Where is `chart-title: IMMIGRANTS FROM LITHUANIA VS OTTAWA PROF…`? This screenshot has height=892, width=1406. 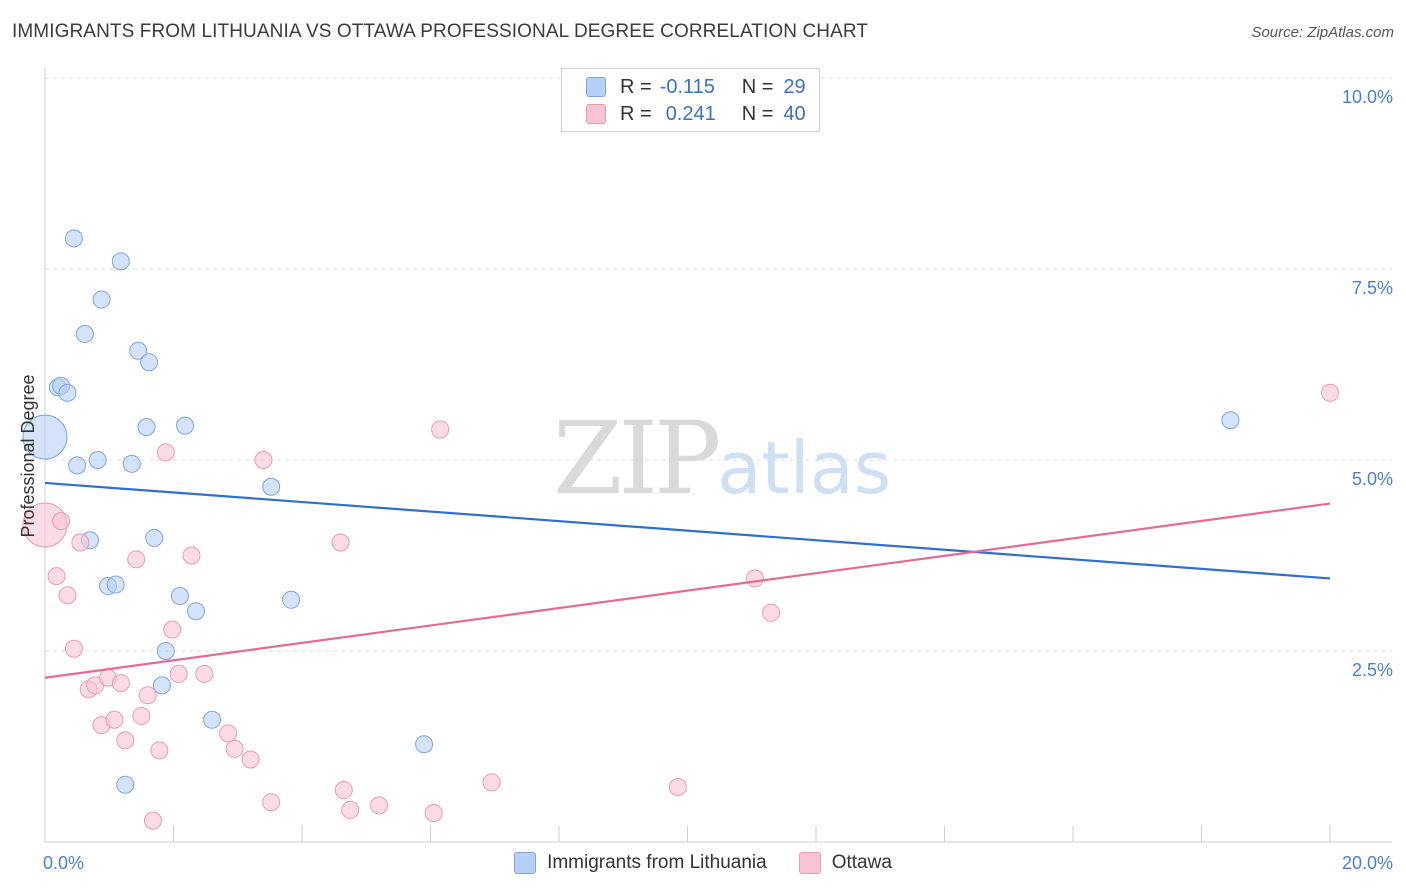 chart-title: IMMIGRANTS FROM LITHUANIA VS OTTAWA PROF… is located at coordinates (440, 31).